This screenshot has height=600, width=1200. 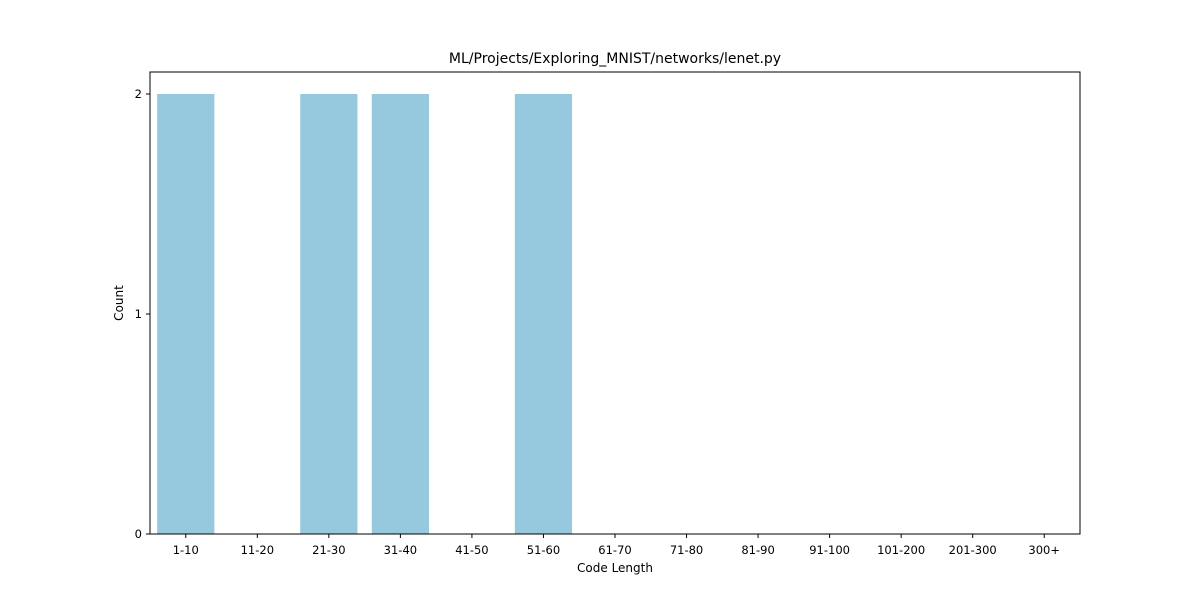 What do you see at coordinates (138, 94) in the screenshot?
I see `y-tick-label: 2` at bounding box center [138, 94].